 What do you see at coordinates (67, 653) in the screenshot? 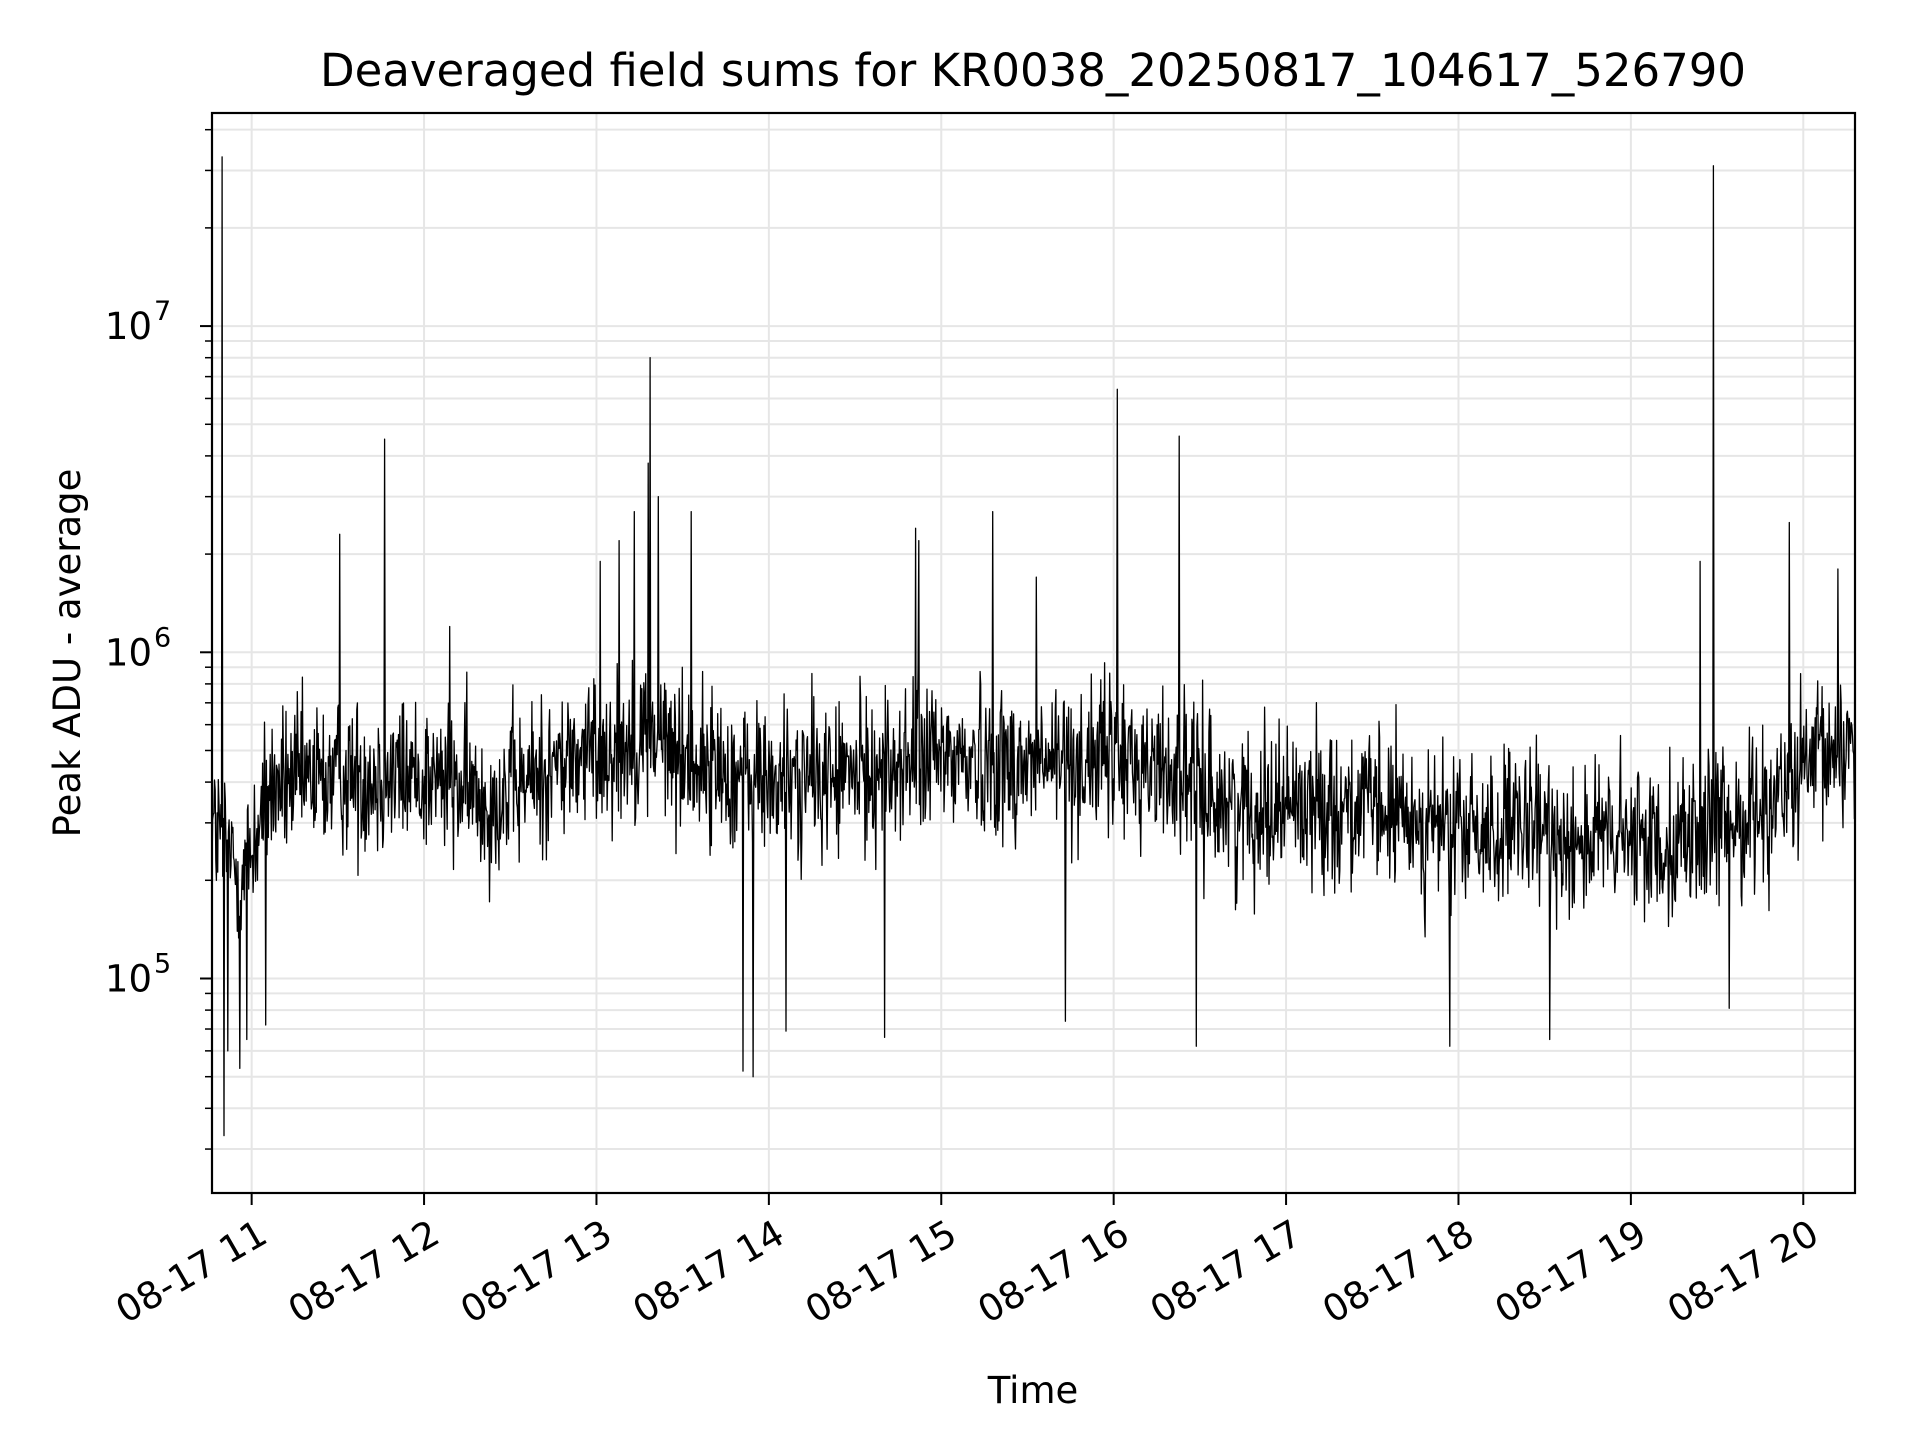
I see `y-axis-label: Peak ADU - average` at bounding box center [67, 653].